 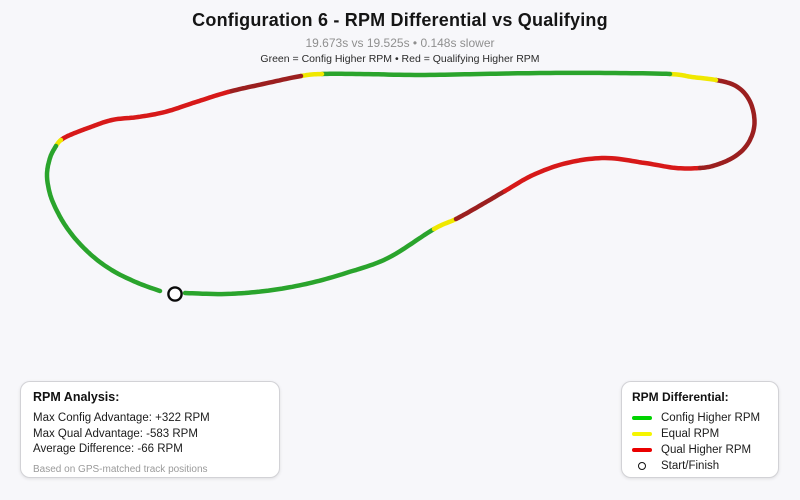 I want to click on max-qual-advantage: Max Qual Advantage: -583 RPM, so click(x=115, y=433).